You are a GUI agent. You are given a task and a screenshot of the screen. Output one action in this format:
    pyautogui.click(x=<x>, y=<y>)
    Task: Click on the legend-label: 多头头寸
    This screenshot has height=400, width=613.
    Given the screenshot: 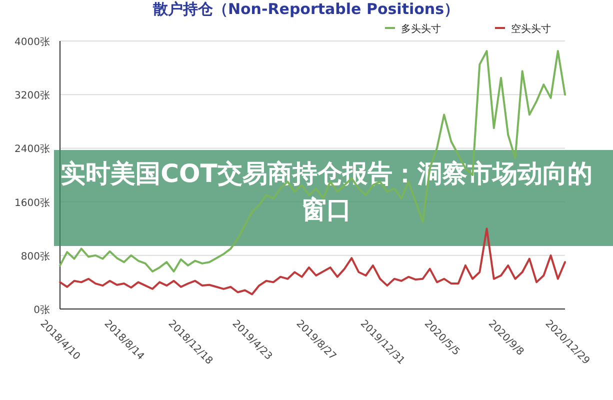 What is the action you would take?
    pyautogui.click(x=421, y=29)
    